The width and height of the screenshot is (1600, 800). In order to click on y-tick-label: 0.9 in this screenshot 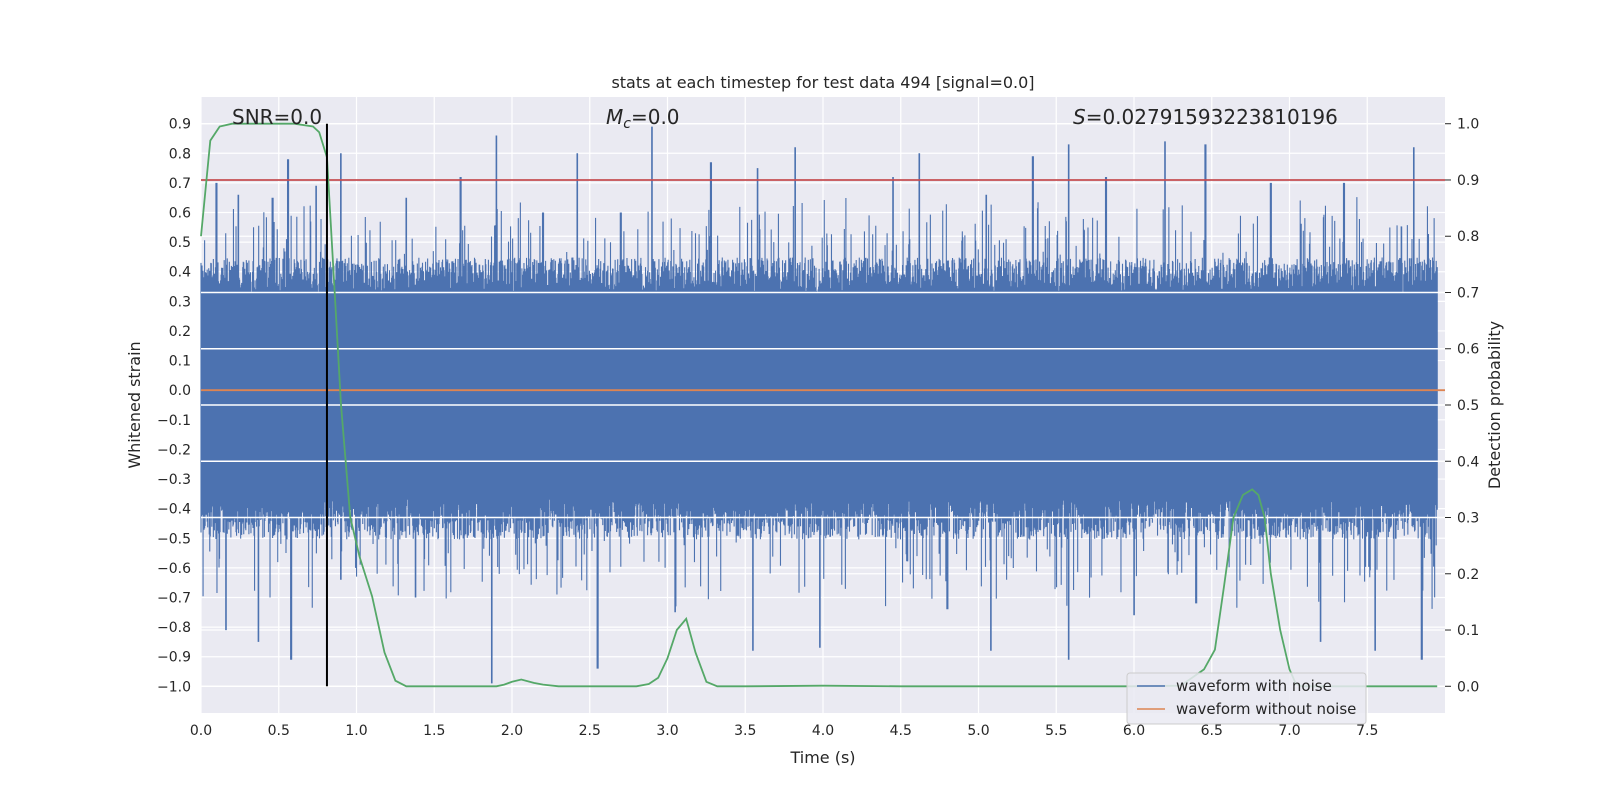, I will do `click(180, 125)`.